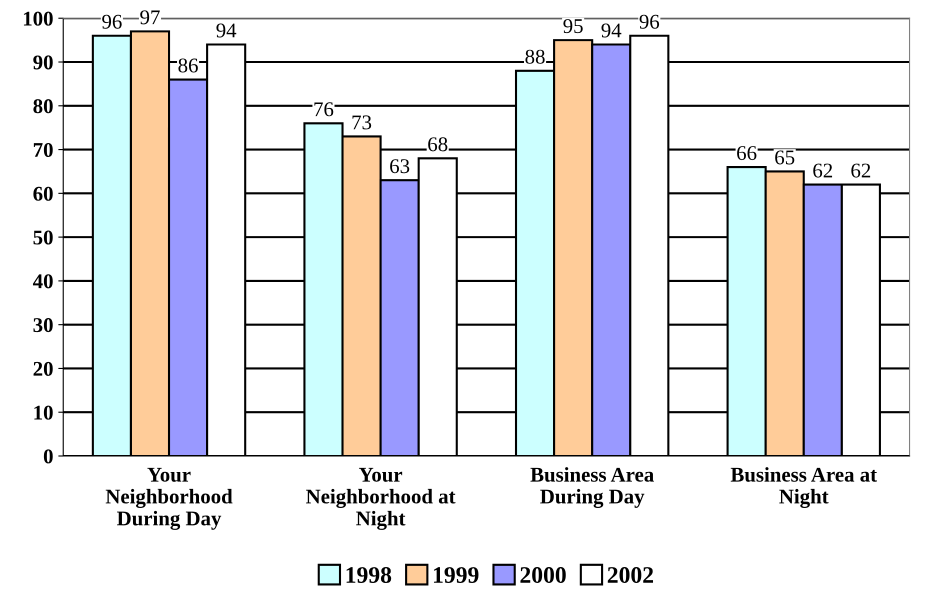 This screenshot has width=930, height=608. What do you see at coordinates (43, 325) in the screenshot?
I see `y-tick-label: 30` at bounding box center [43, 325].